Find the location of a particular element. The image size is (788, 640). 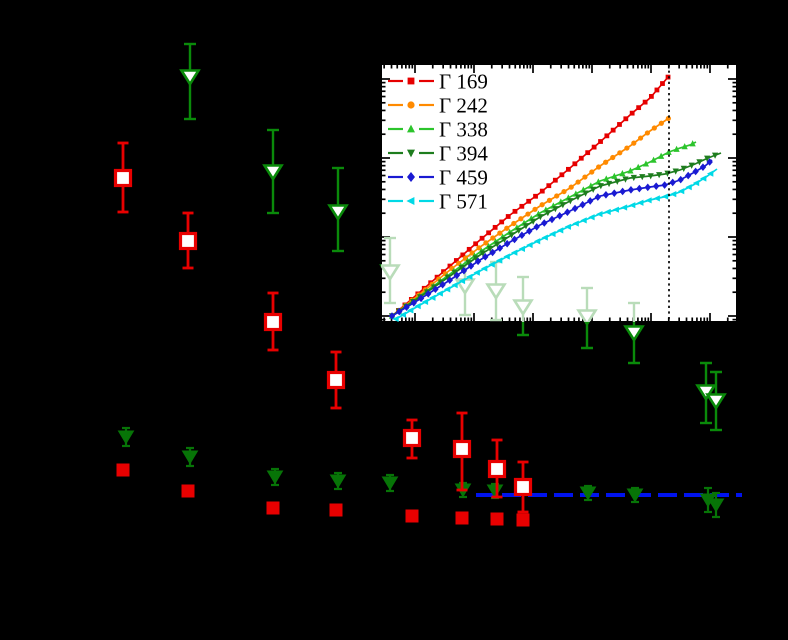

red-filled-squares is located at coordinates (323, 495).